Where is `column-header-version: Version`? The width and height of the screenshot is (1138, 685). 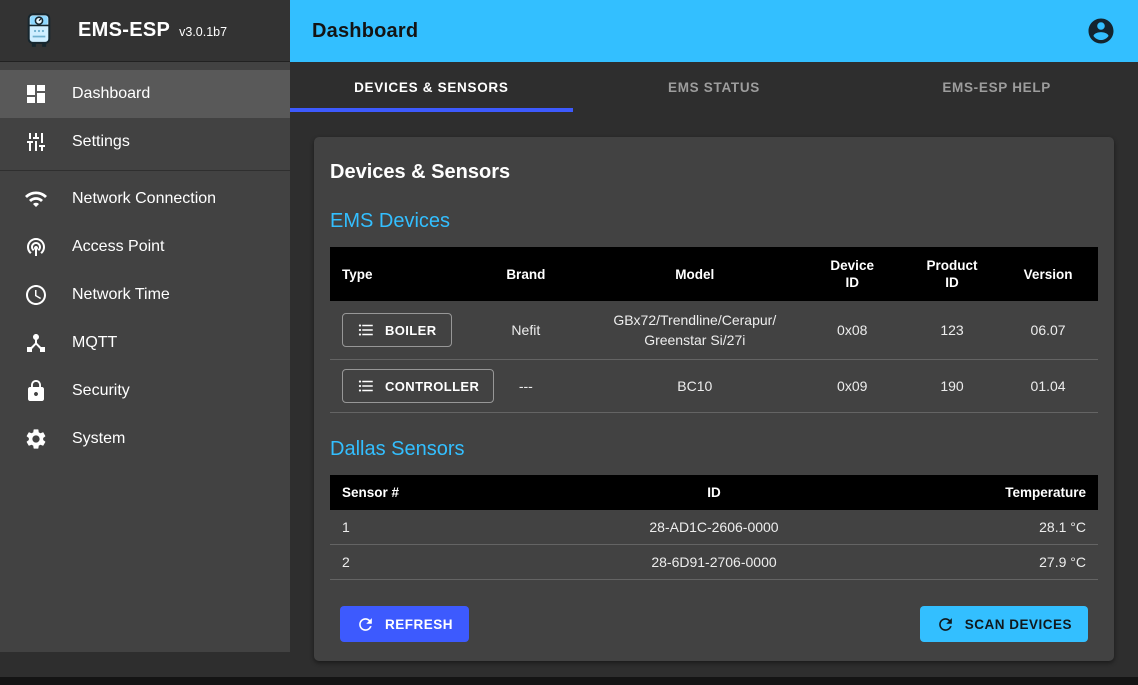
column-header-version: Version is located at coordinates (1048, 274).